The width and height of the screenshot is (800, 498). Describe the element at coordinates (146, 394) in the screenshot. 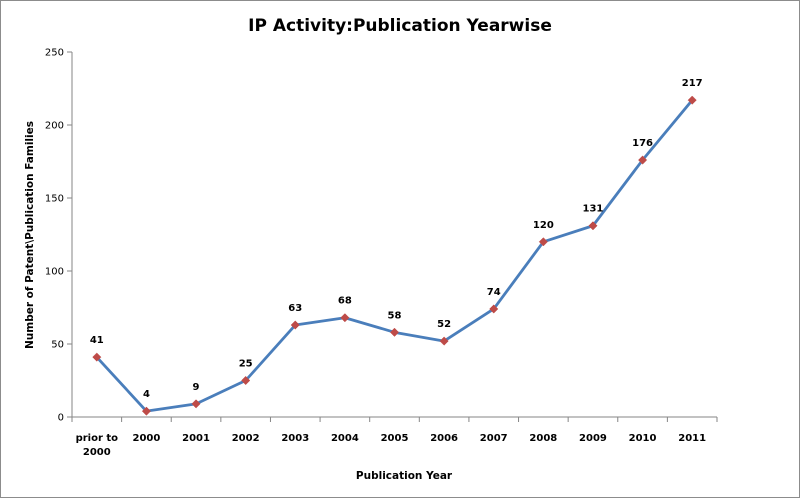

I see `data-label: 4` at that location.